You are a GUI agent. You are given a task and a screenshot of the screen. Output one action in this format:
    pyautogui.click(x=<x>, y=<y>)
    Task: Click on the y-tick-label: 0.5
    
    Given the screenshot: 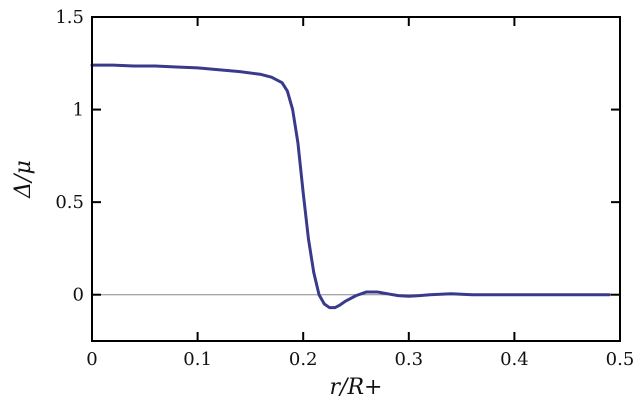 What is the action you would take?
    pyautogui.click(x=69, y=202)
    